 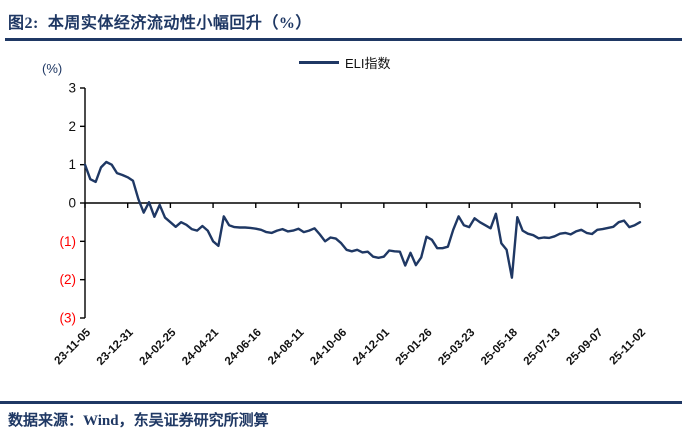 I want to click on y-tick-label: (2), so click(x=68, y=279).